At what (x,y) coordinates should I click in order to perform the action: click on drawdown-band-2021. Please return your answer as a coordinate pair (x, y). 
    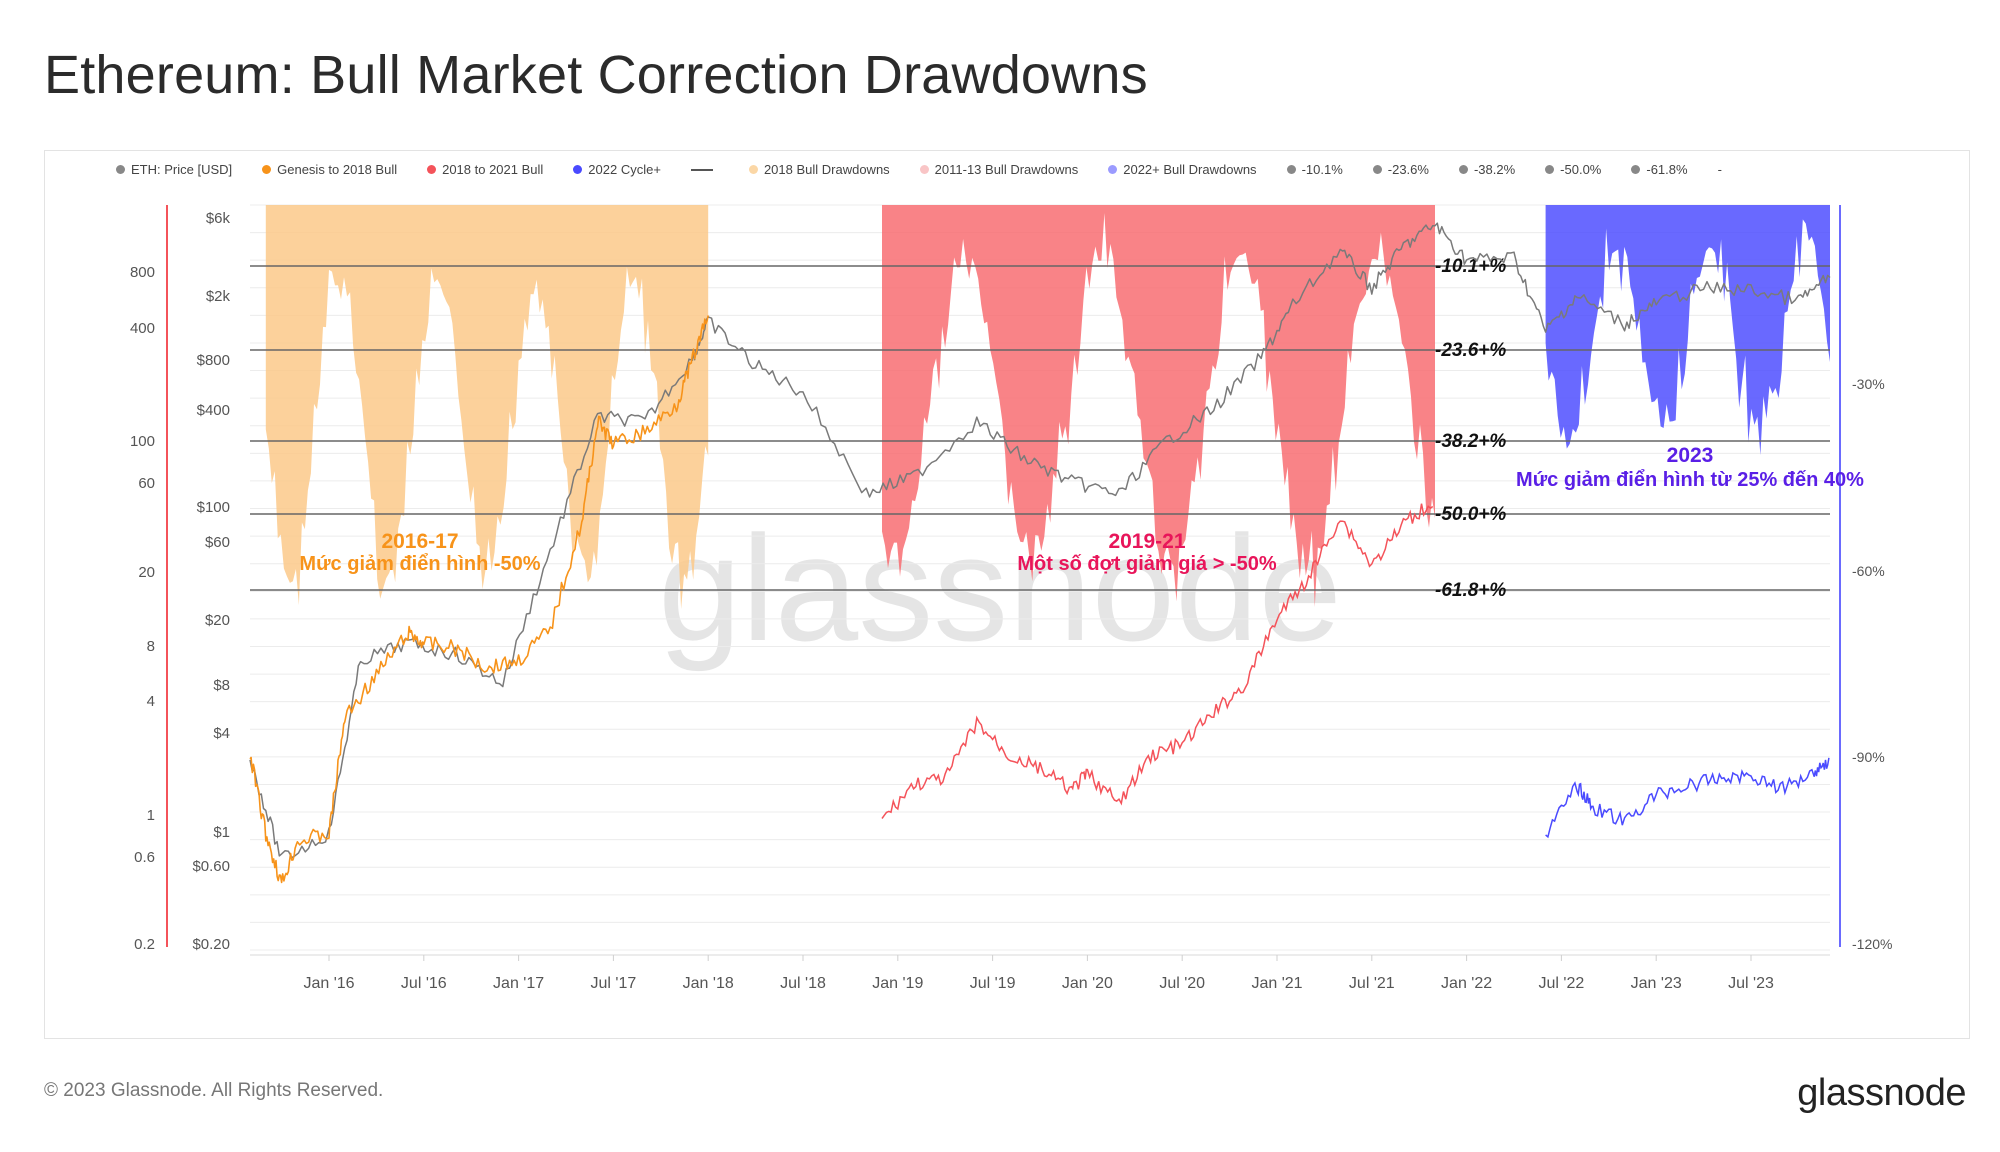
    Looking at the image, I should click on (1158, 406).